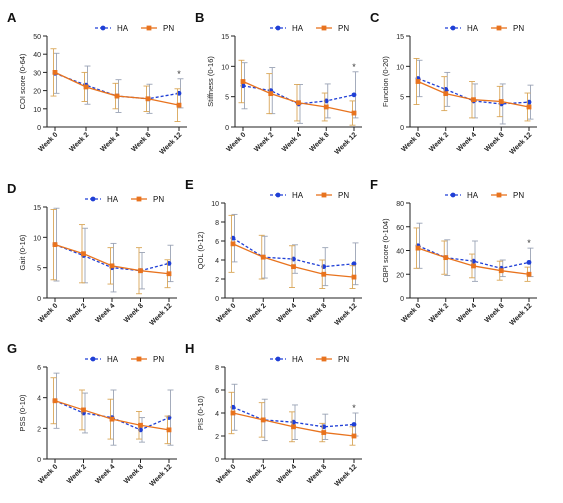 This screenshot has width=563, height=503. What do you see at coordinates (200, 250) in the screenshot?
I see `y-axis-label: QOL (0-12)` at bounding box center [200, 250].